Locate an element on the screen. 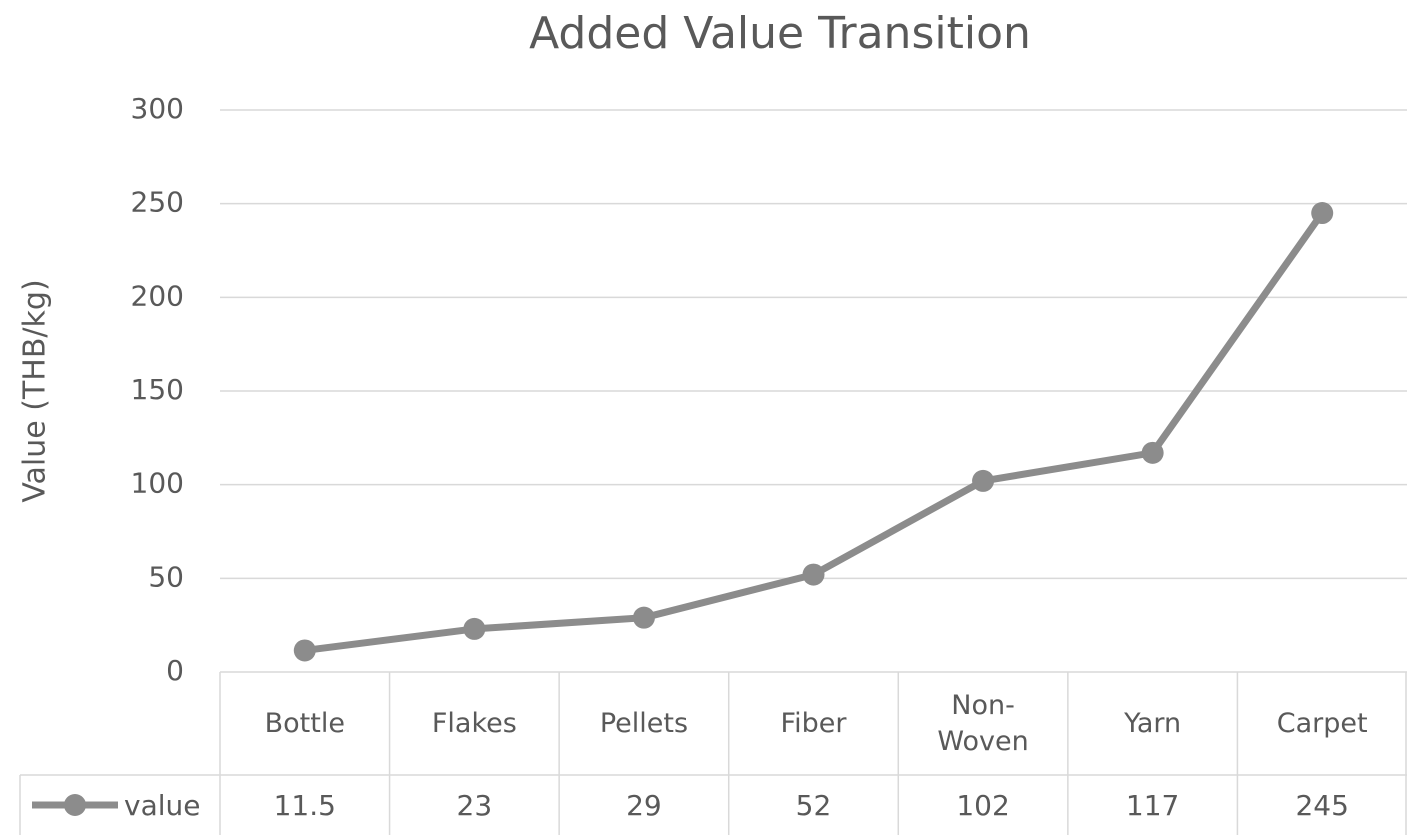  x-tick-label: Bottle is located at coordinates (304, 723).